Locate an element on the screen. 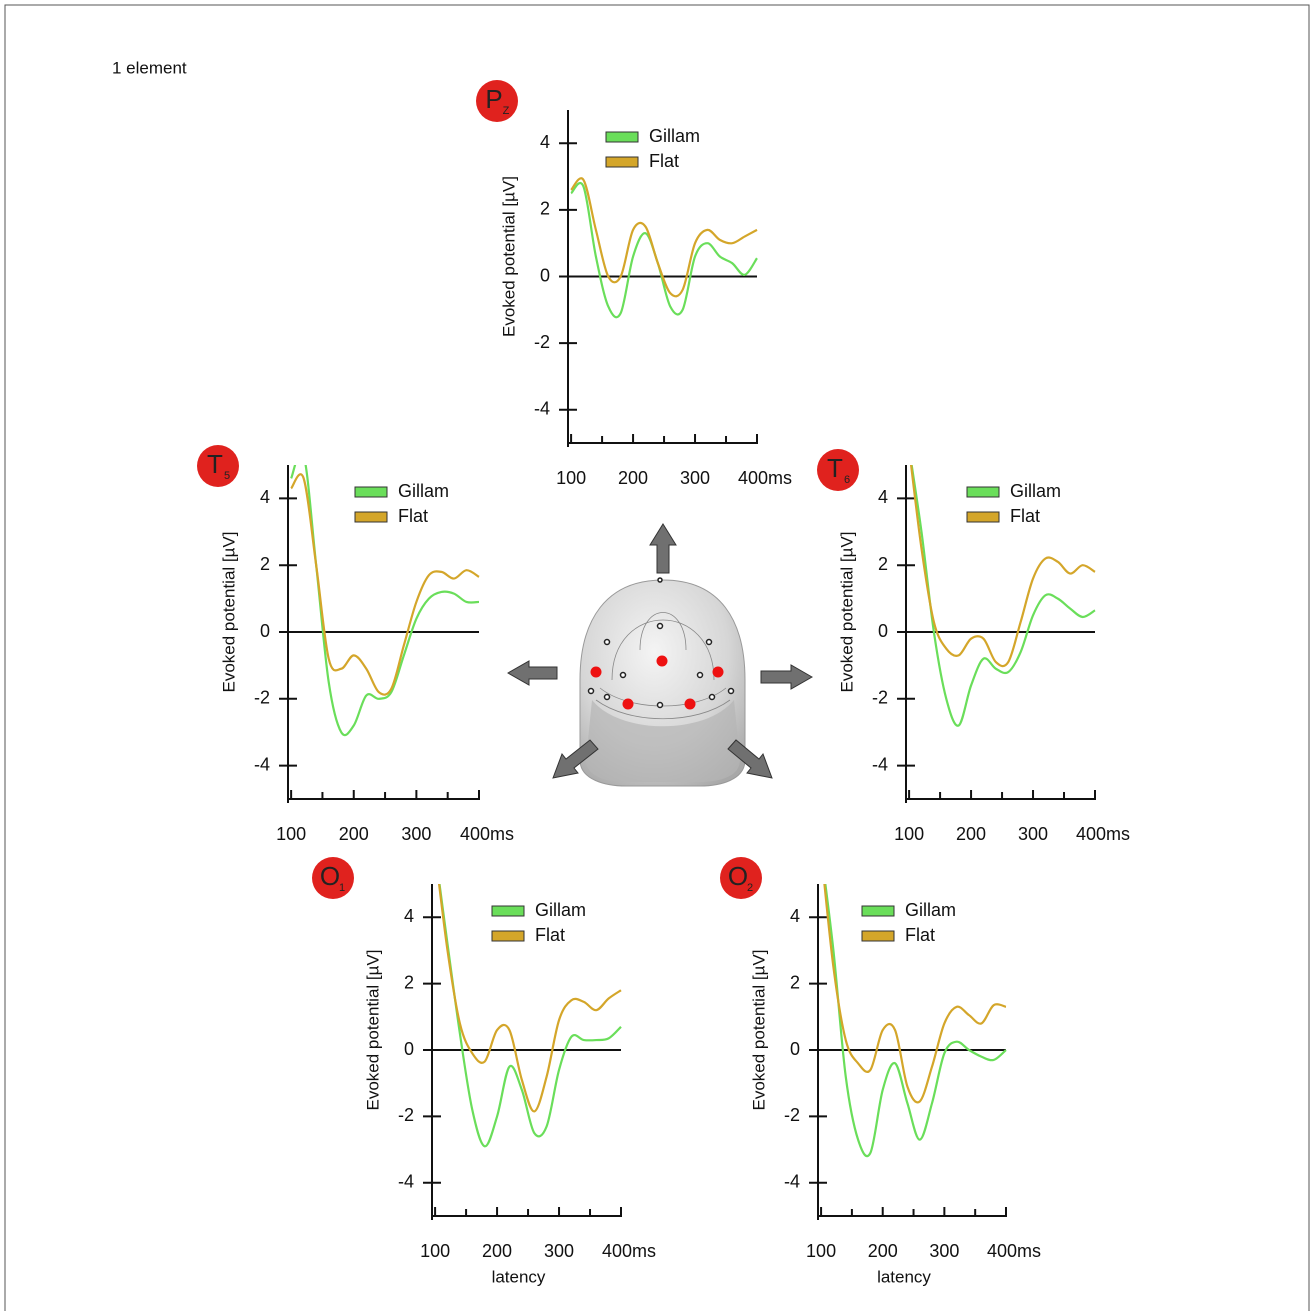 The image size is (1315, 1311). selected-electrodes is located at coordinates (657, 682).